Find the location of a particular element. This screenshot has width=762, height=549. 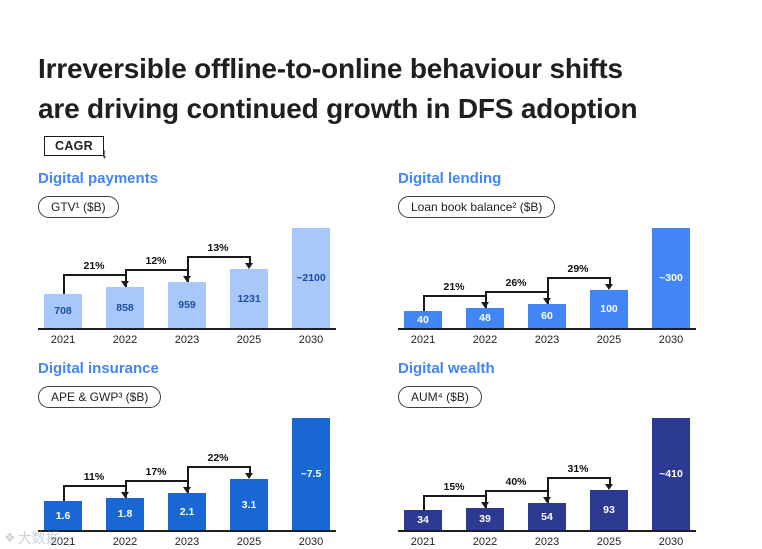

bar-2021: 708 is located at coordinates (63, 311).